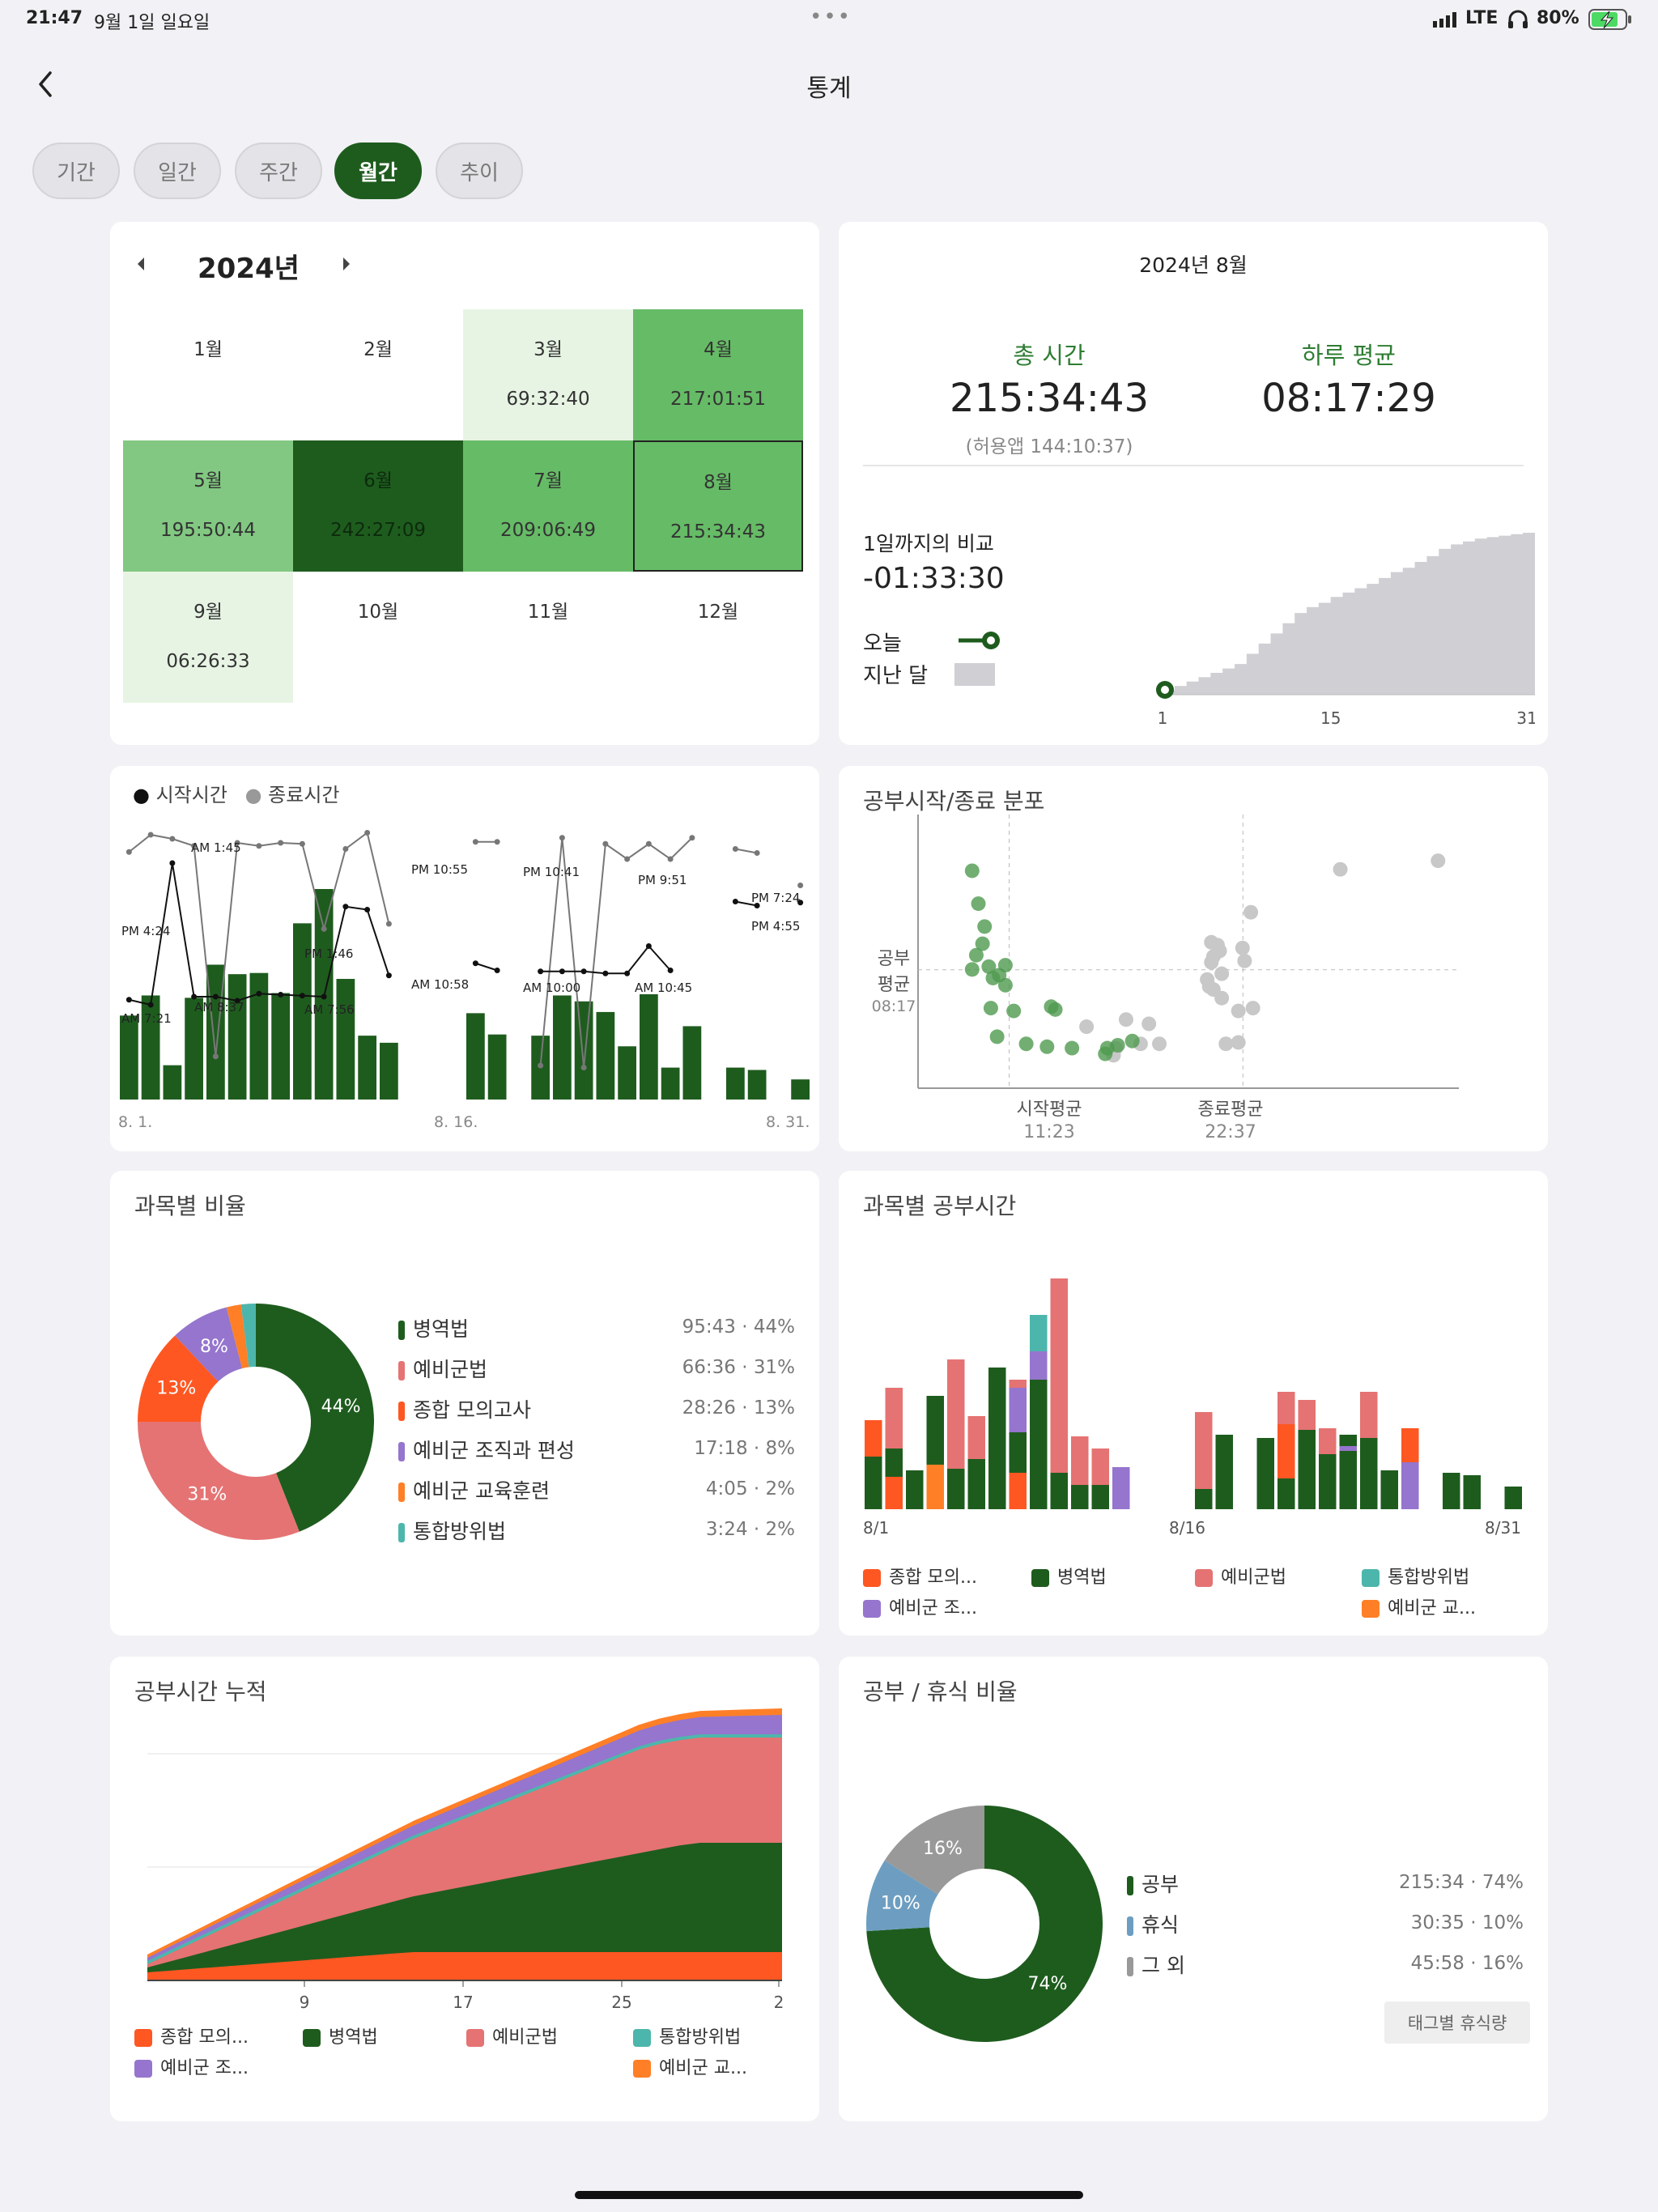 The height and width of the screenshot is (2212, 1658). Describe the element at coordinates (1330, 718) in the screenshot. I see `x-tick-label: 15` at that location.